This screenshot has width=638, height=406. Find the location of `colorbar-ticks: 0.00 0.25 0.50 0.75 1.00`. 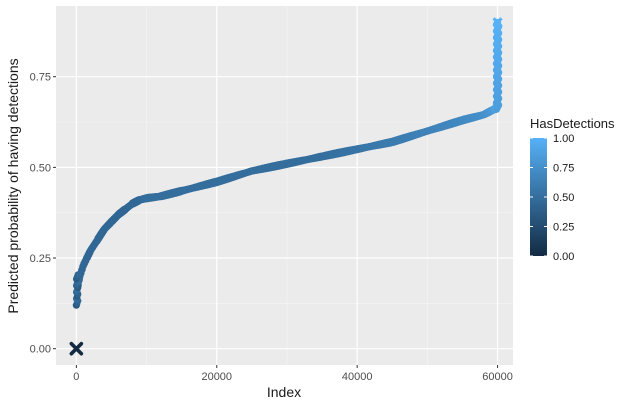

colorbar-ticks: 0.00 0.25 0.50 0.75 1.00 is located at coordinates (552, 198).